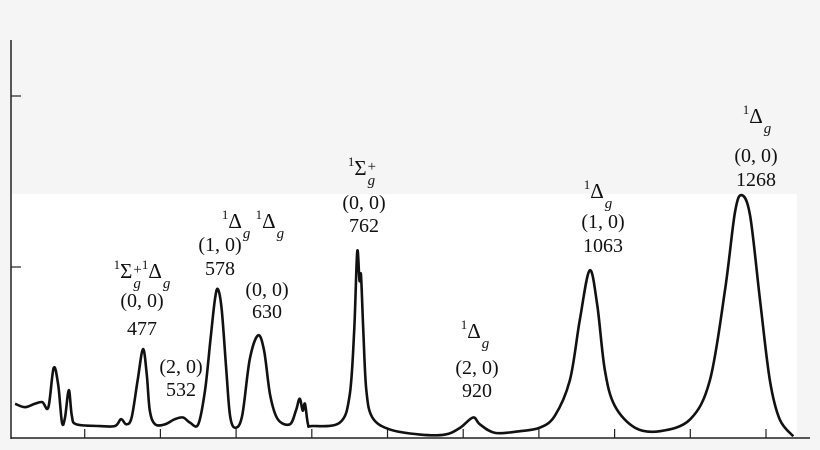 This screenshot has width=820, height=450. What do you see at coordinates (603, 246) in the screenshot?
I see `wavelength-label: 1063` at bounding box center [603, 246].